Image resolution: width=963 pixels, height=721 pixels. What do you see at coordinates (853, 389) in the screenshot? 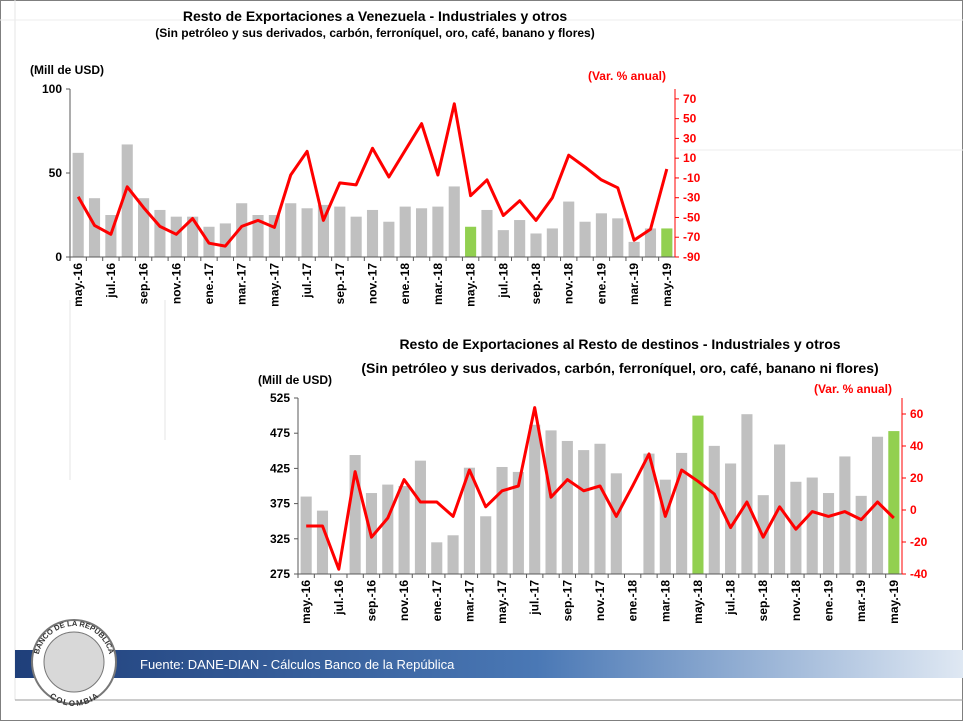
I see `y2-axis-label: (Var. % anual)` at bounding box center [853, 389].